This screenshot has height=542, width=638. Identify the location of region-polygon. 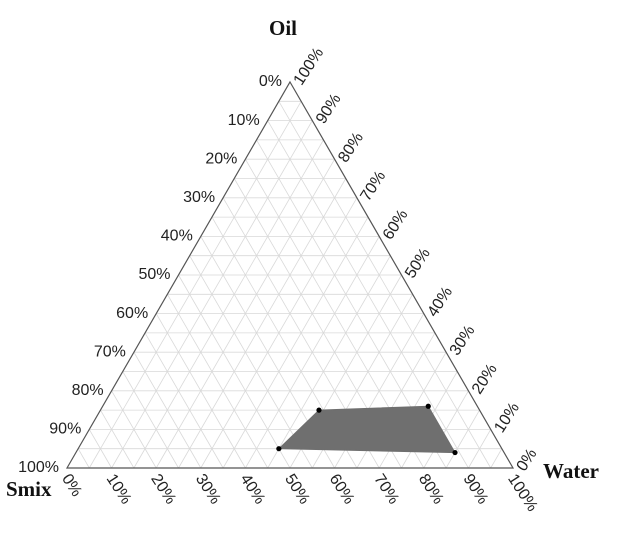
(366, 429).